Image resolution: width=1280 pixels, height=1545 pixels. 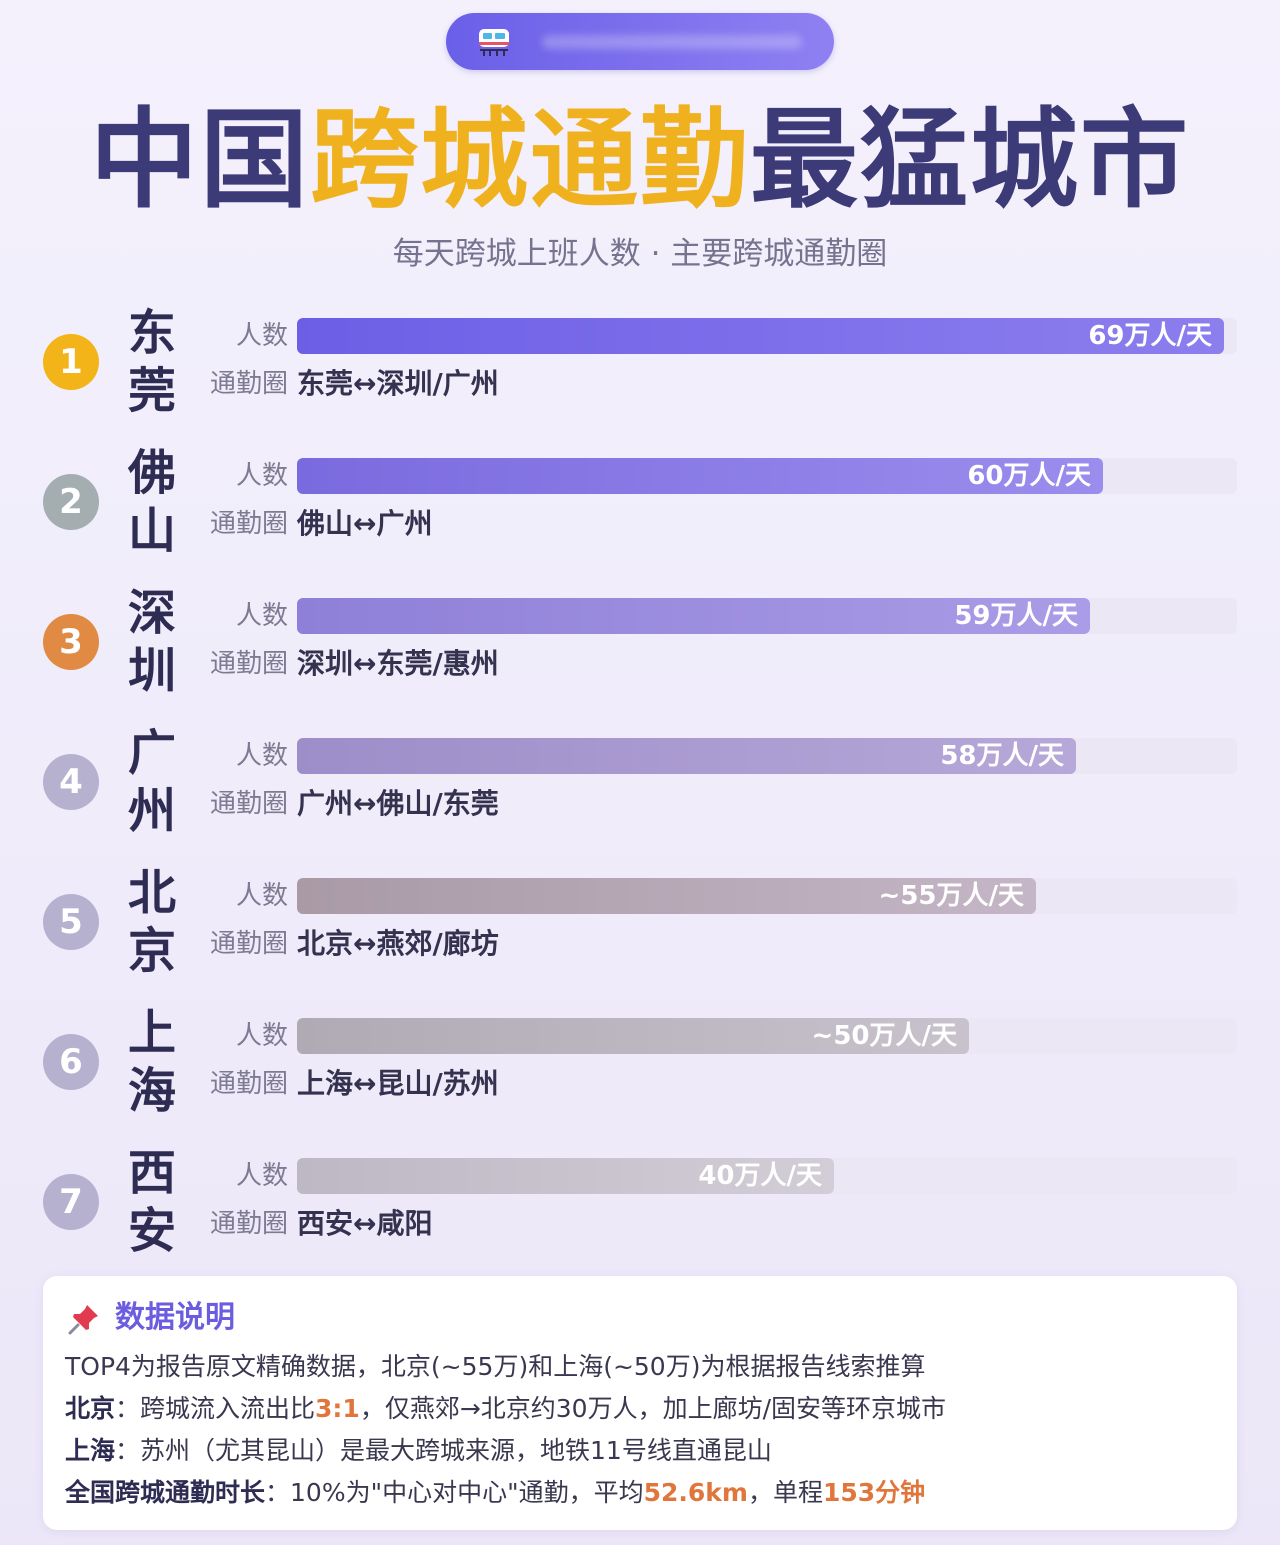 I want to click on bar: ~55万人/天, so click(x=666, y=896).